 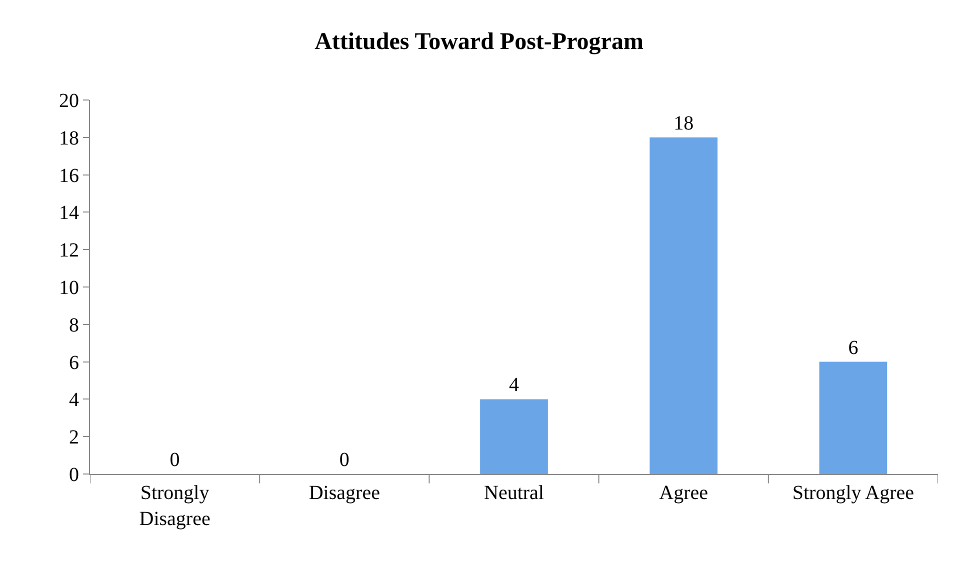 What do you see at coordinates (683, 493) in the screenshot?
I see `x-tick-label: Agree` at bounding box center [683, 493].